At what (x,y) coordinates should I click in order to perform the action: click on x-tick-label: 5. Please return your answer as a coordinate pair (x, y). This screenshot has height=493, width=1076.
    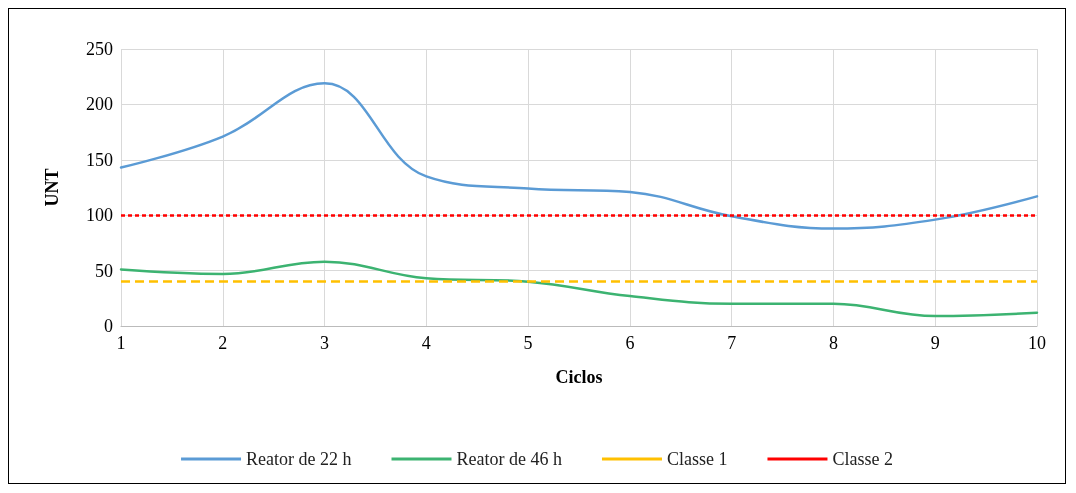
    Looking at the image, I should click on (528, 343).